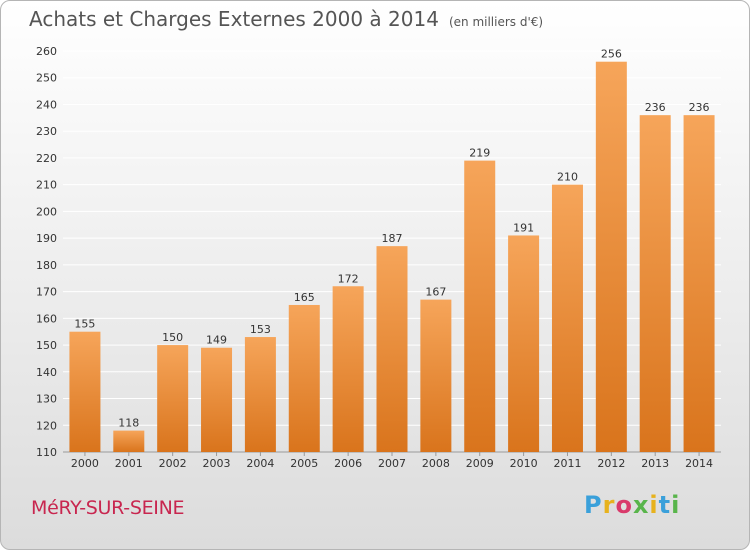  Describe the element at coordinates (655, 463) in the screenshot. I see `x-tick-label: 2013` at that location.